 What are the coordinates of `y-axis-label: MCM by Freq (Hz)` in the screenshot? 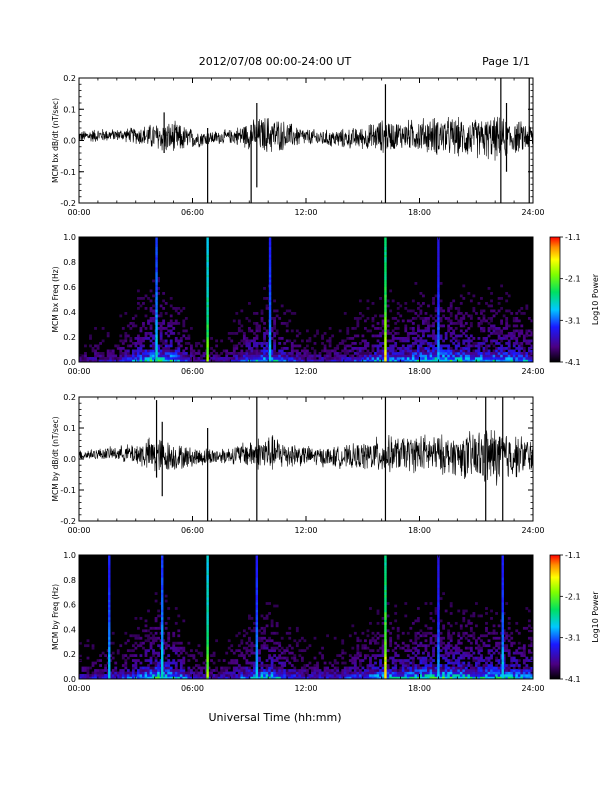 It's located at (55, 617).